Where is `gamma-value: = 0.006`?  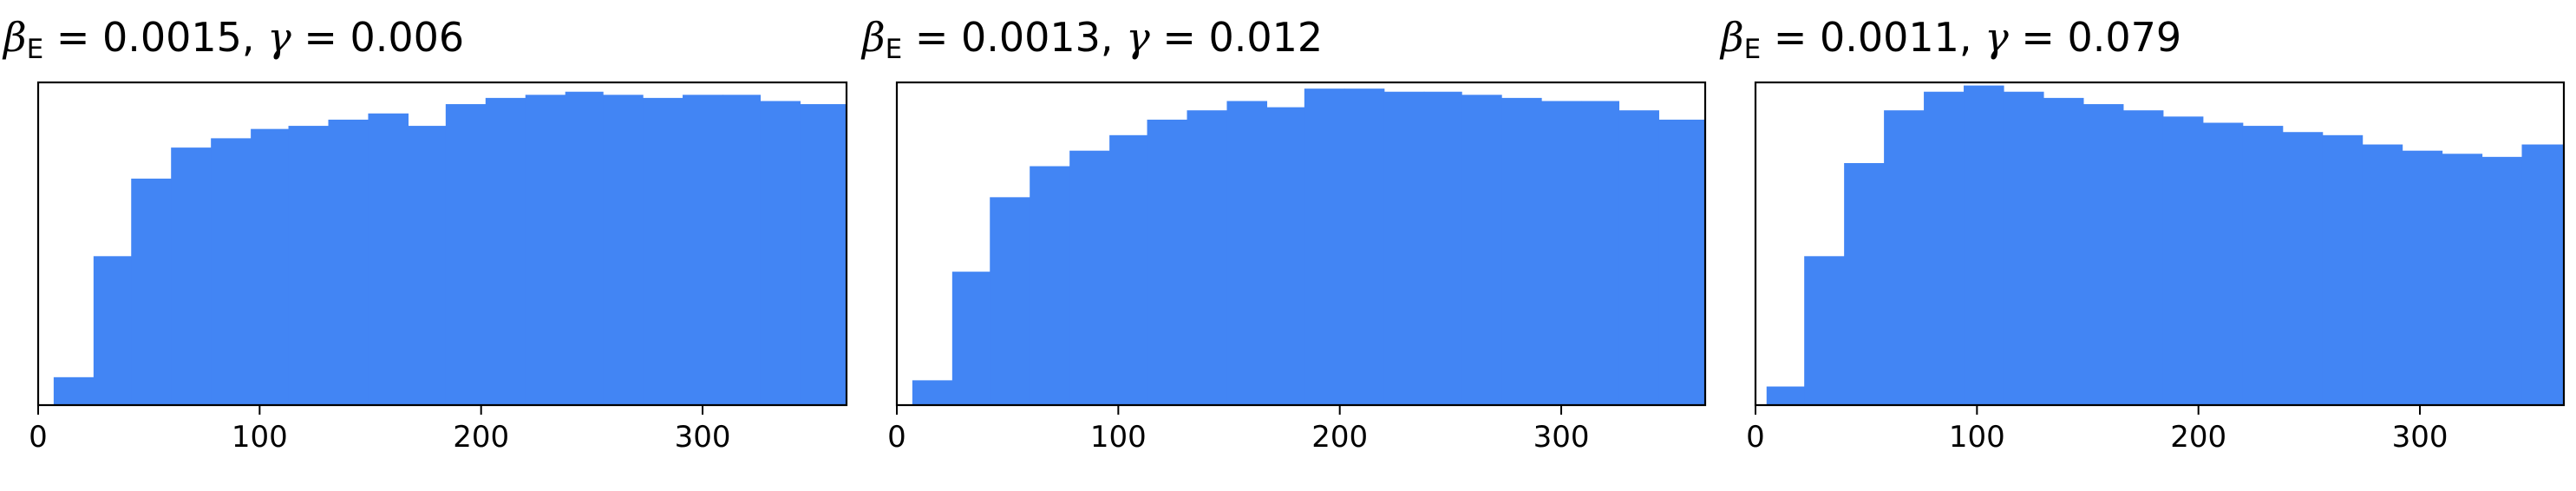 gamma-value: = 0.006 is located at coordinates (384, 37).